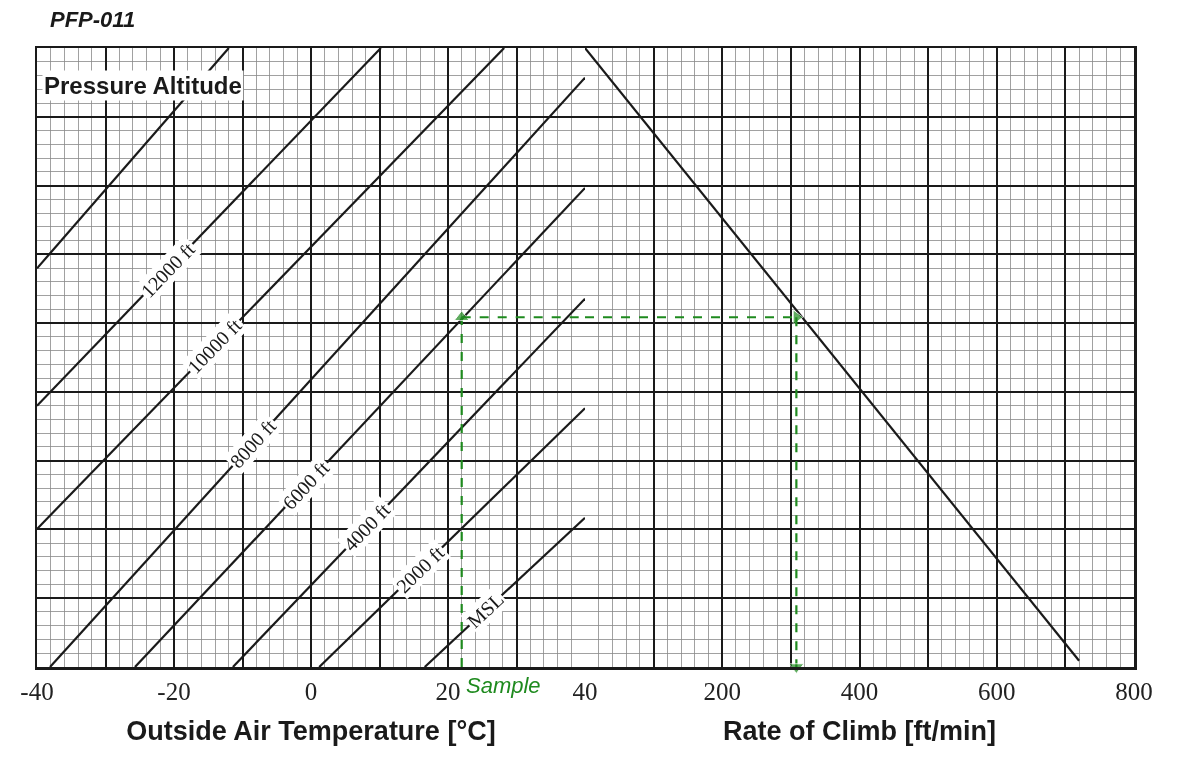 This screenshot has height=763, width=1178. What do you see at coordinates (366, 527) in the screenshot?
I see `text: 4000 ft` at bounding box center [366, 527].